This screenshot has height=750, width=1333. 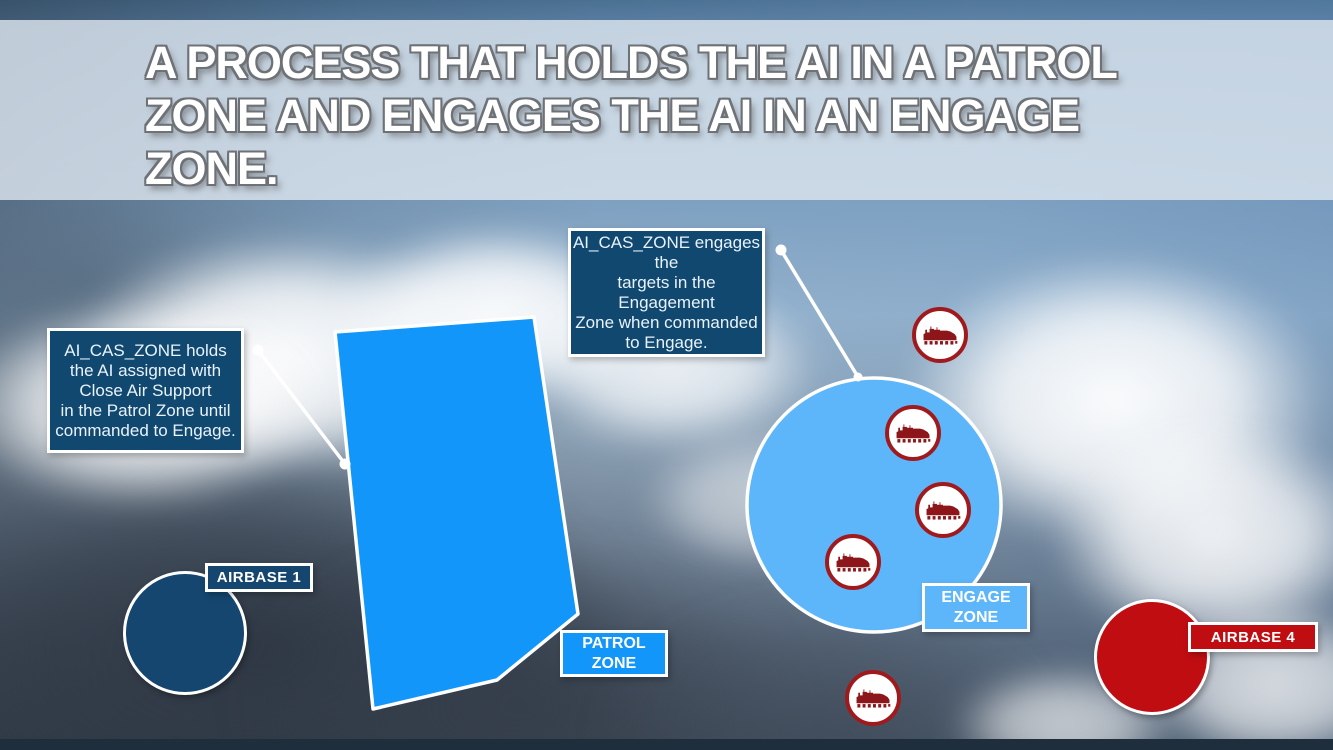 I want to click on zone-label-line: PATROL, so click(x=614, y=643).